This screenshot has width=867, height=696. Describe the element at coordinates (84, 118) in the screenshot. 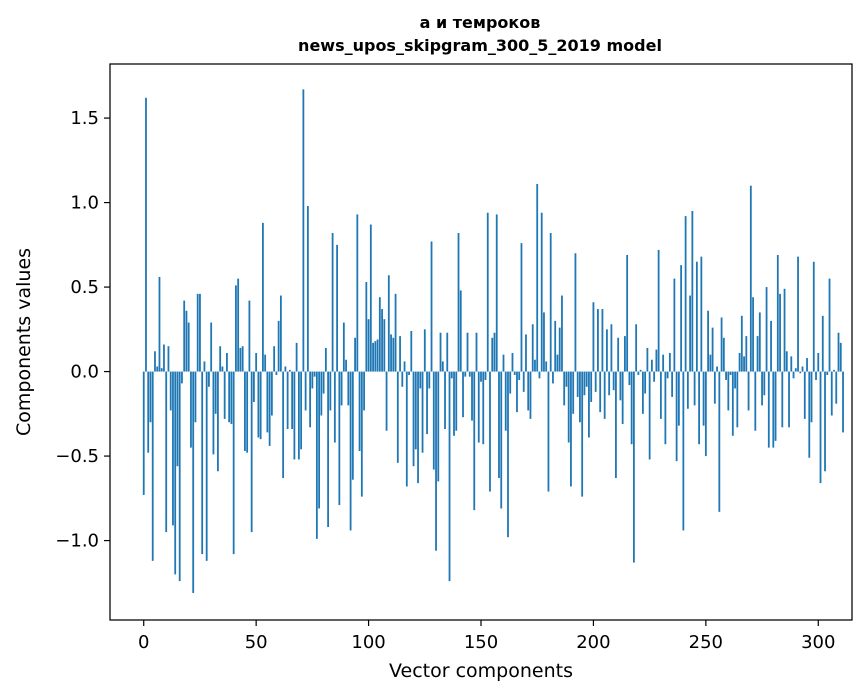

I see `y-tick-label: 1.5` at that location.